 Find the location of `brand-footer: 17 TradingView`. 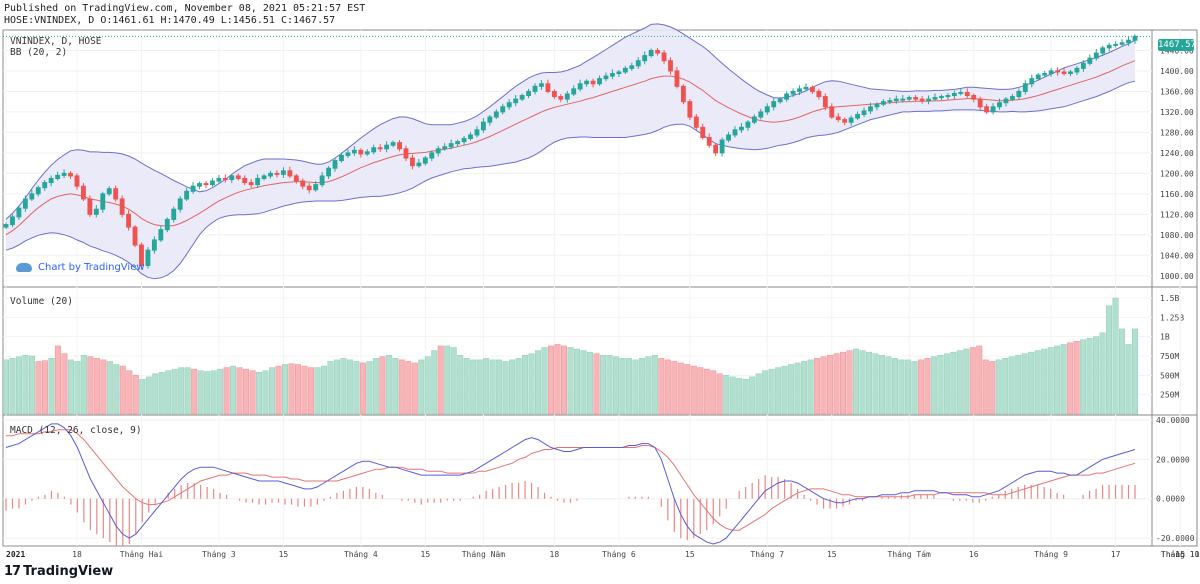

brand-footer: 17 TradingView is located at coordinates (58, 571).